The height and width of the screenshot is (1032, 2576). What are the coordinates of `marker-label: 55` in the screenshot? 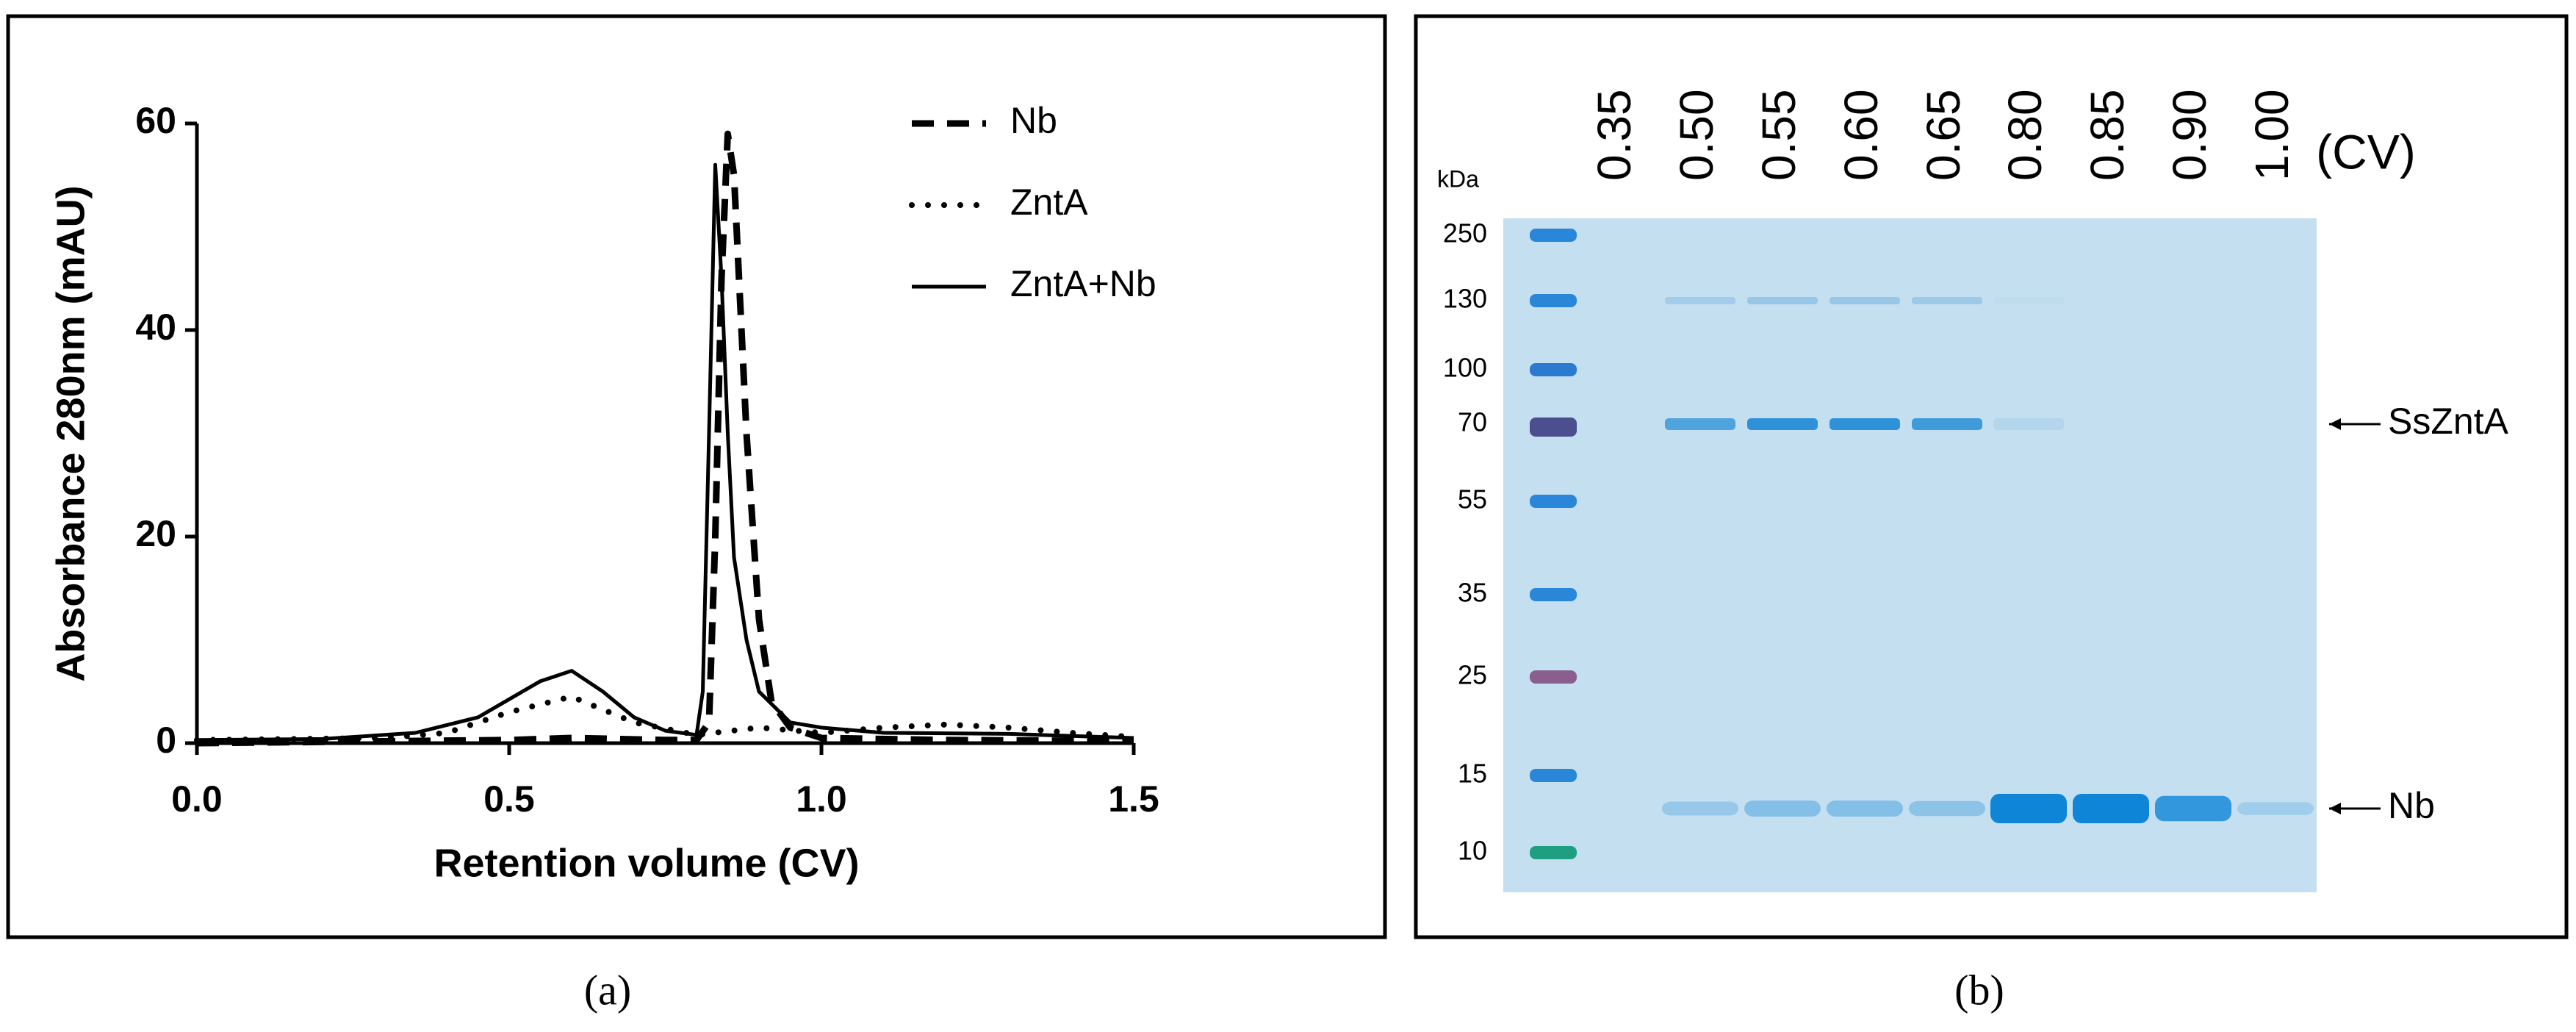 It's located at (1472, 499).